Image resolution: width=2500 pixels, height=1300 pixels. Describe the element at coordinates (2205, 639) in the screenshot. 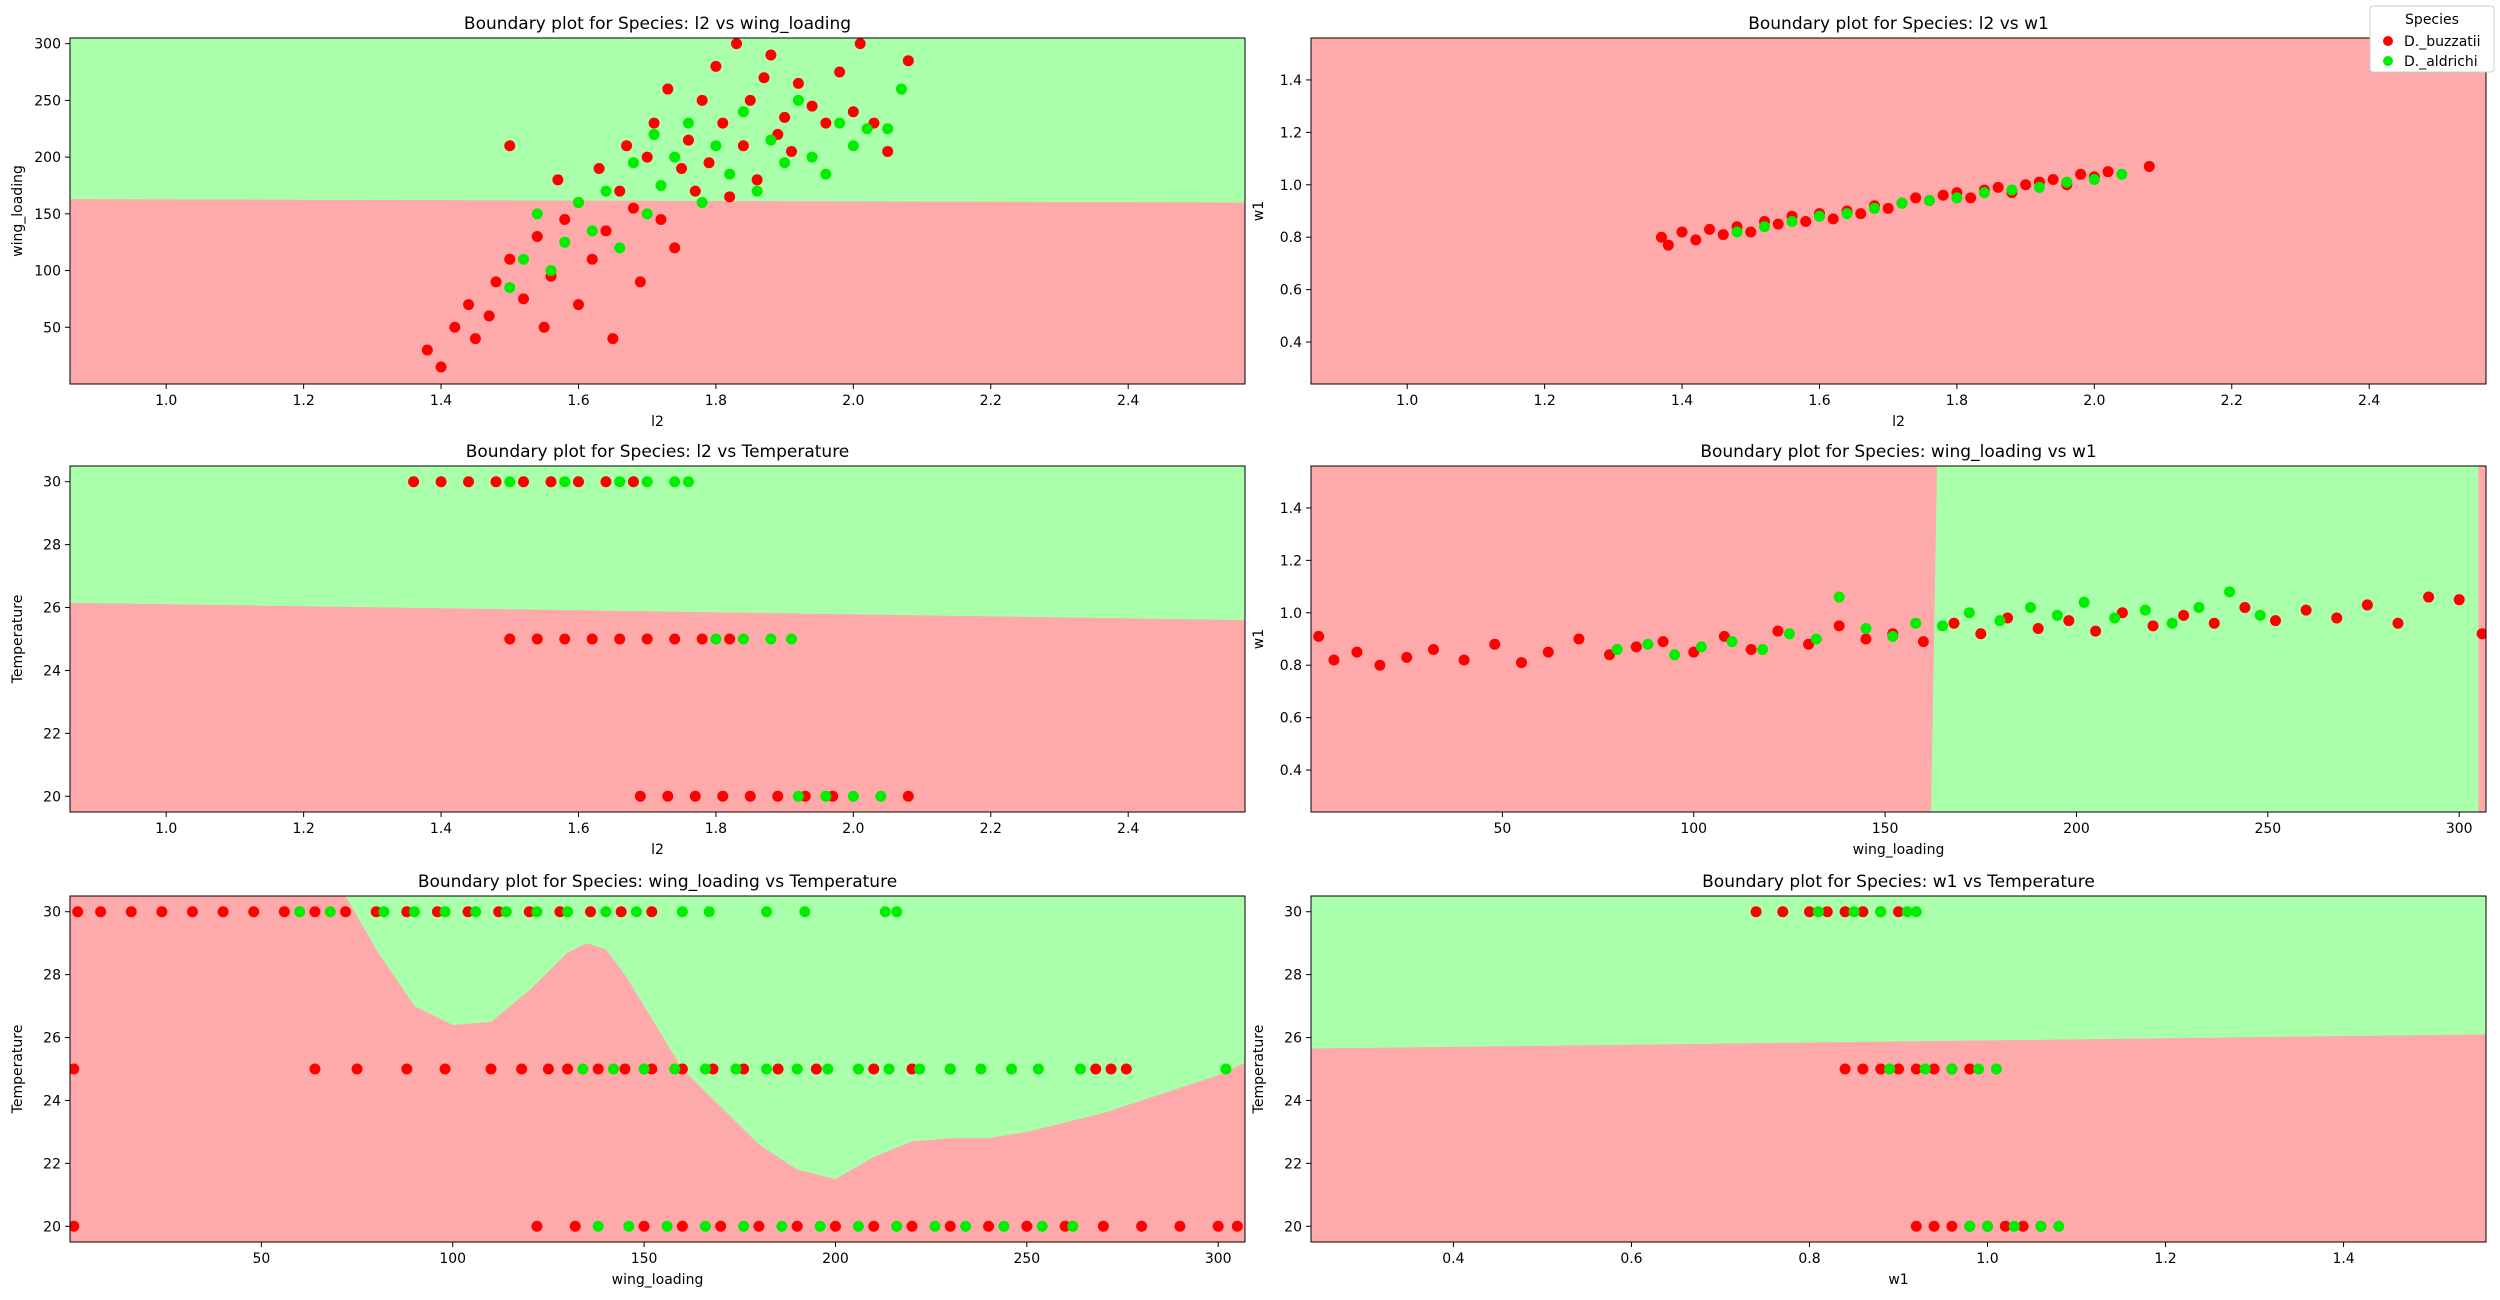

I see `decision-region-aldrichi` at that location.